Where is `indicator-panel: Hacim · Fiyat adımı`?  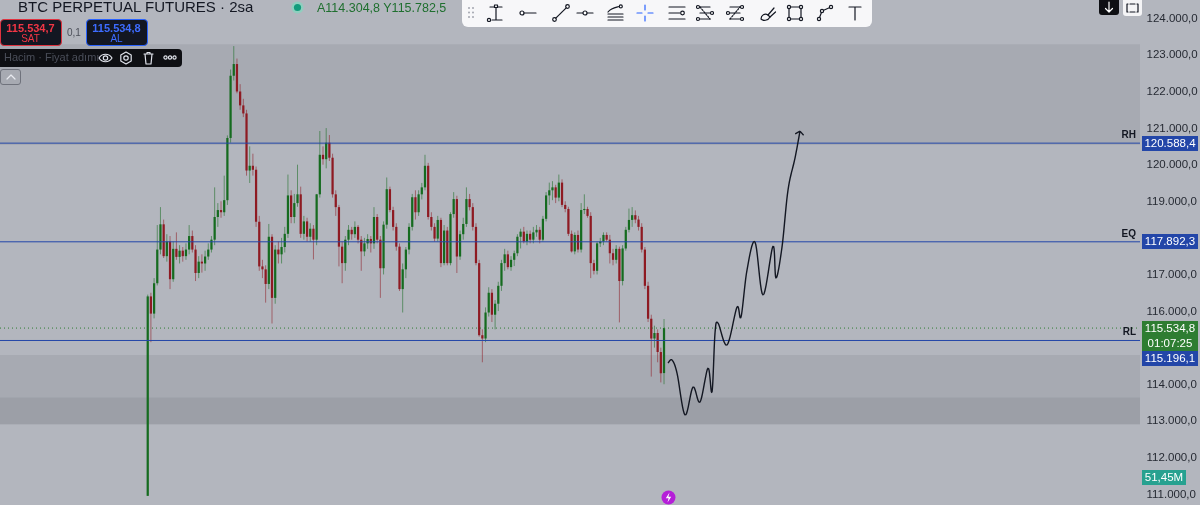
indicator-panel: Hacim · Fiyat adımı is located at coordinates (91, 58).